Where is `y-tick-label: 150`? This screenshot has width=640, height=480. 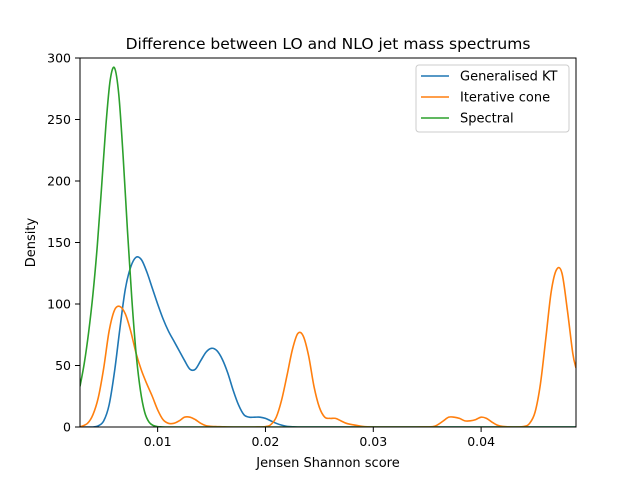
y-tick-label: 150 is located at coordinates (59, 242).